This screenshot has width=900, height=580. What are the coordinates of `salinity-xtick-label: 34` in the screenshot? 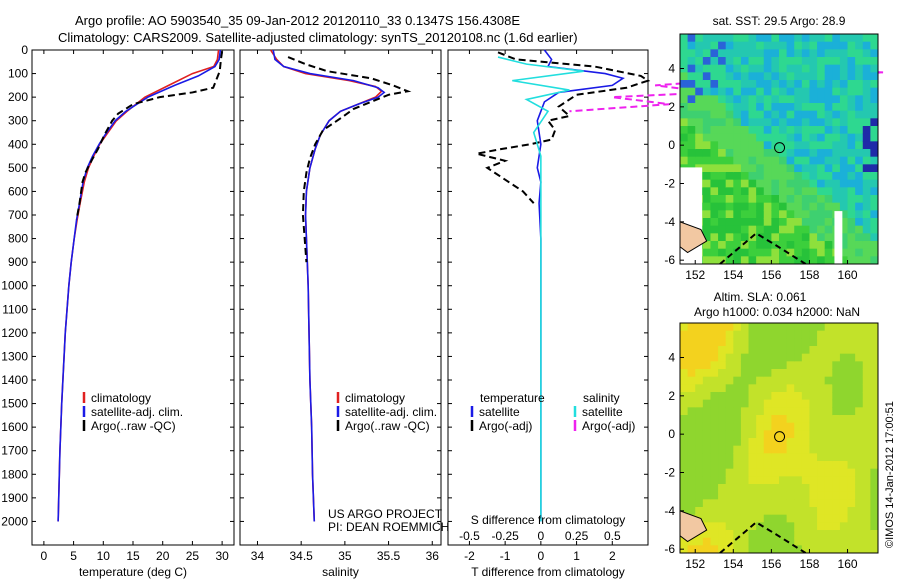 It's located at (258, 556).